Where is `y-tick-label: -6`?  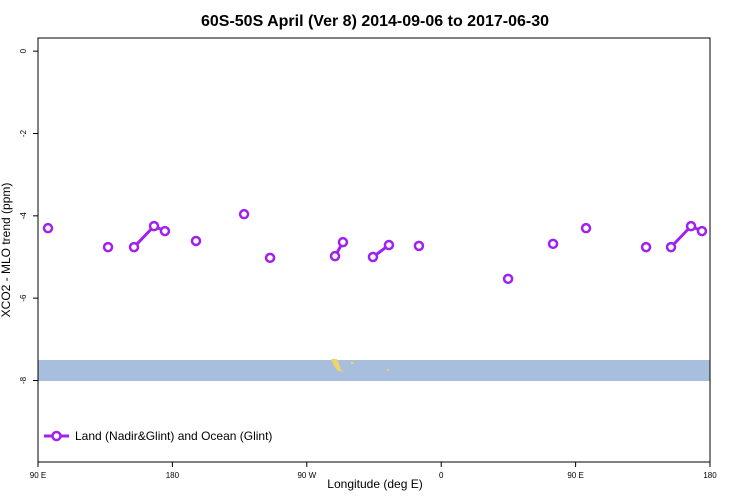 y-tick-label: -6 is located at coordinates (23, 298).